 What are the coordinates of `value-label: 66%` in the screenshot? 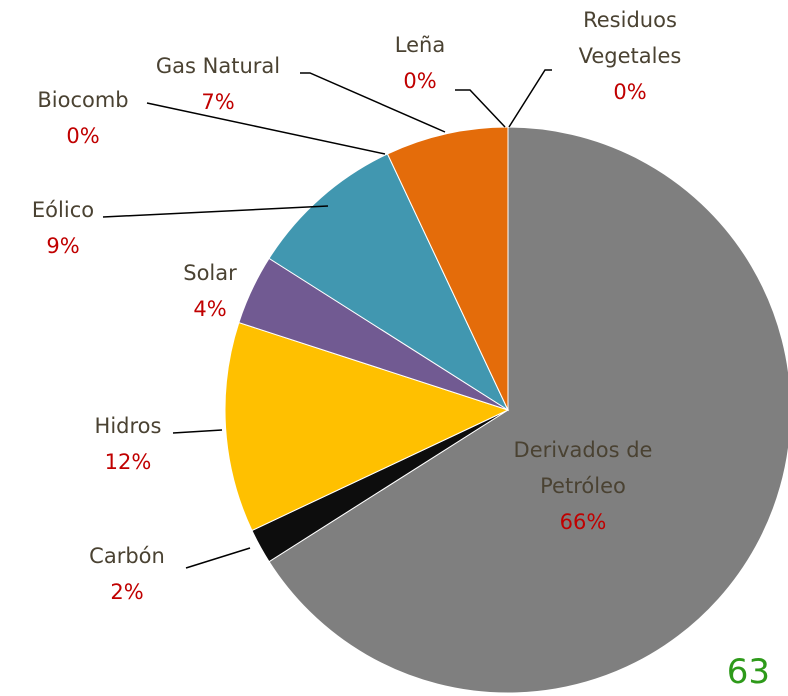 It's located at (583, 522).